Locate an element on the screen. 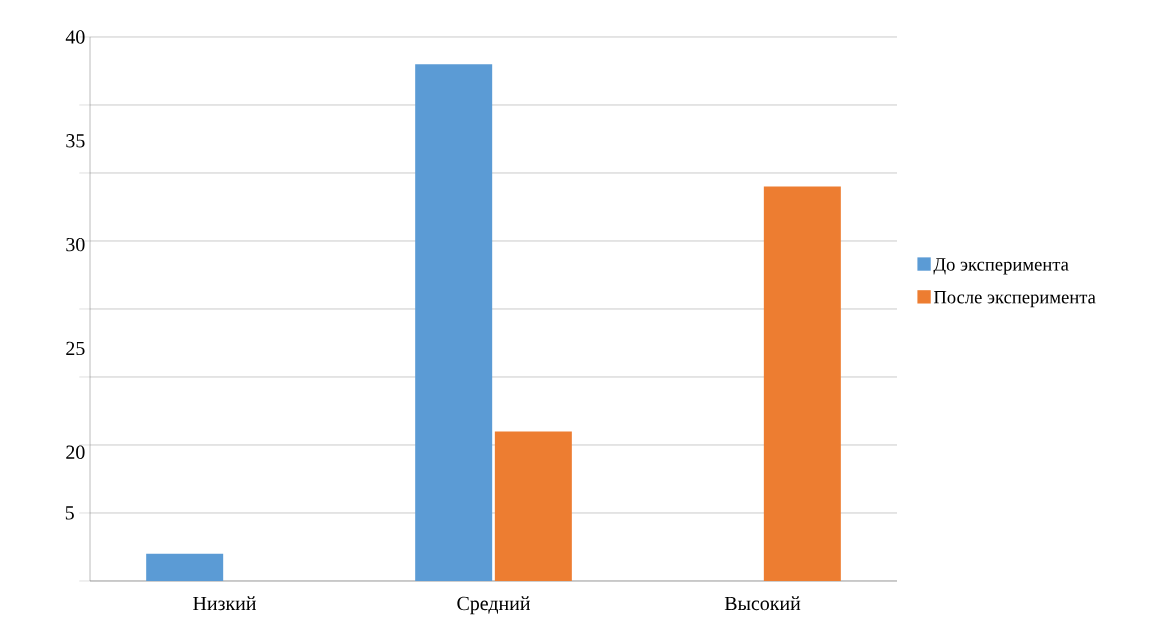  x-tick-label: Высокий is located at coordinates (762, 603).